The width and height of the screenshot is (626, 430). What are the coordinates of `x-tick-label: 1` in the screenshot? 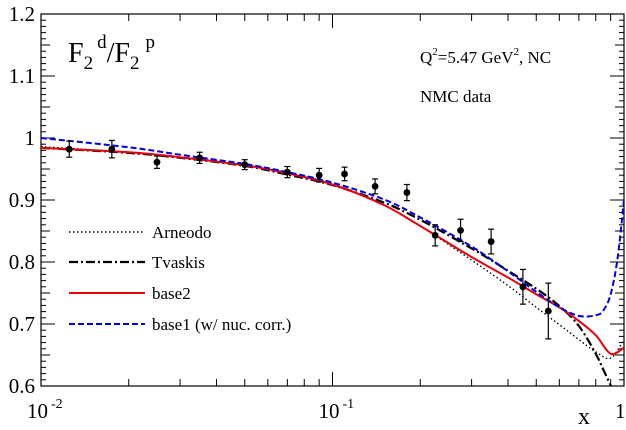 It's located at (620, 411).